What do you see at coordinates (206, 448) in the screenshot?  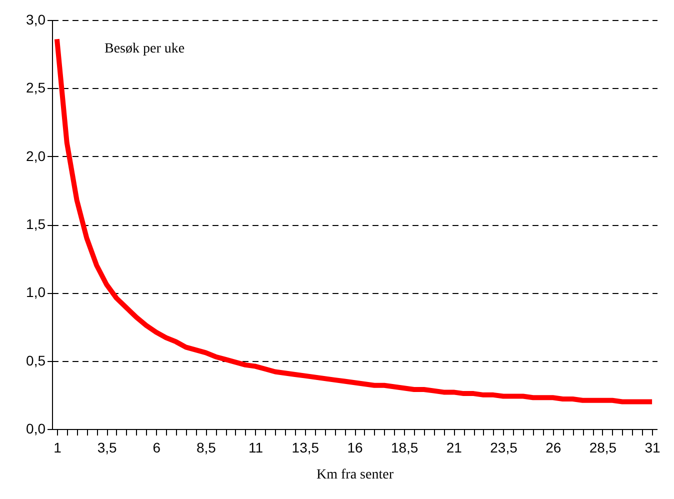 I see `x-tick-label: 8,5` at bounding box center [206, 448].